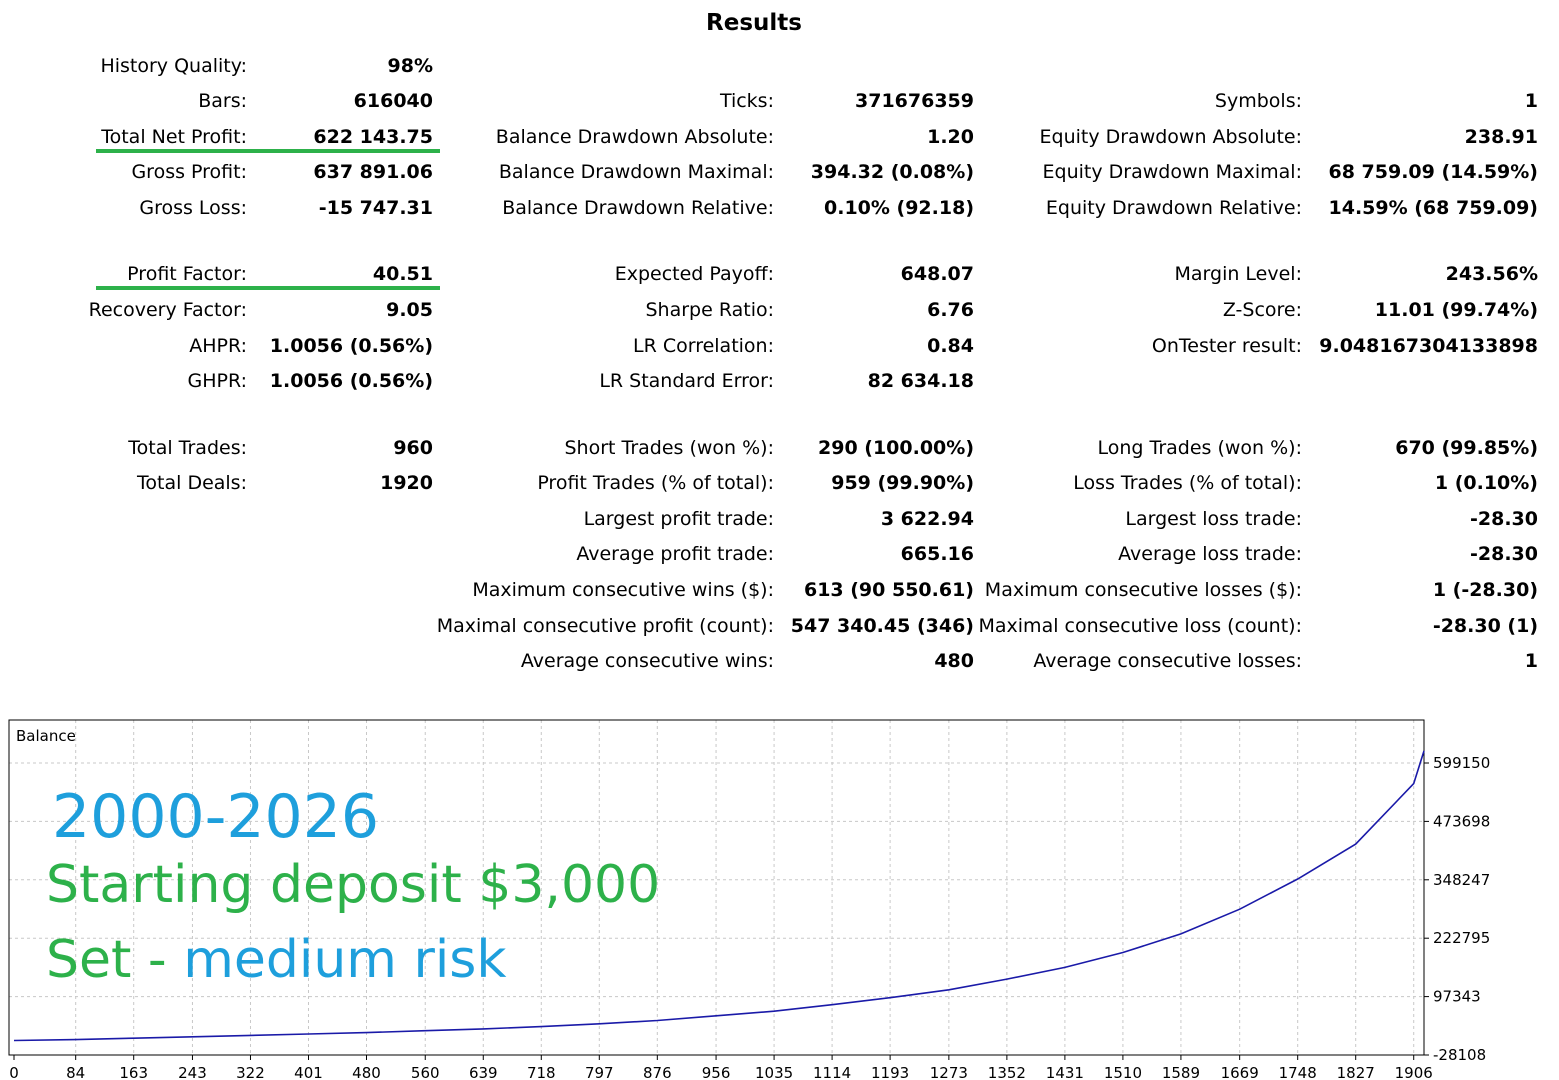 This screenshot has width=1559, height=1080. Describe the element at coordinates (353, 885) in the screenshot. I see `overlay-deposit: Starting deposit $3,000` at that location.